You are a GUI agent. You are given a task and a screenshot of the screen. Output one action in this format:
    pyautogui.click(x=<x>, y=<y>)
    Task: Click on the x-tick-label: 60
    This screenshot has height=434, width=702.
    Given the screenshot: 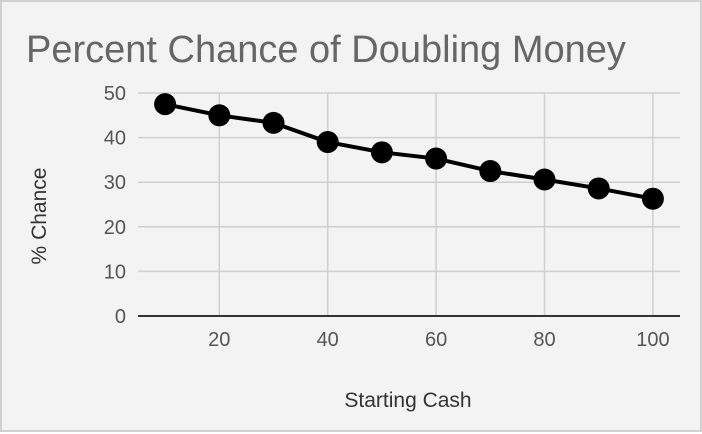 What is the action you would take?
    pyautogui.click(x=436, y=340)
    